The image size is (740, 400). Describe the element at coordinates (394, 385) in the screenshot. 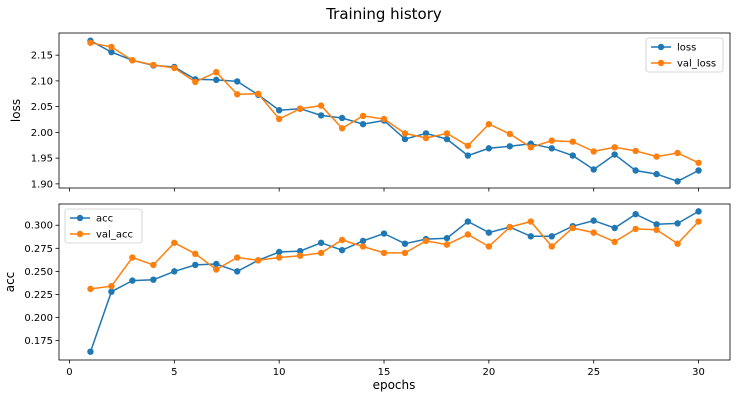

I see `x-axis-label: epochs` at that location.